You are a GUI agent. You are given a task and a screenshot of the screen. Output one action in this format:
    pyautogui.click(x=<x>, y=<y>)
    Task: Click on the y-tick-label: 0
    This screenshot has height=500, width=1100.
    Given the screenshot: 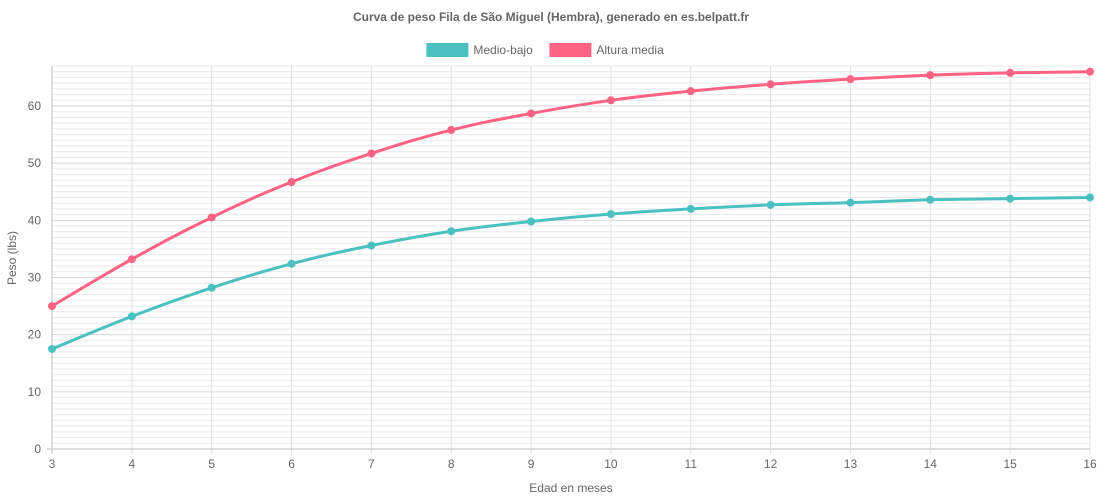 What is the action you would take?
    pyautogui.click(x=37, y=449)
    